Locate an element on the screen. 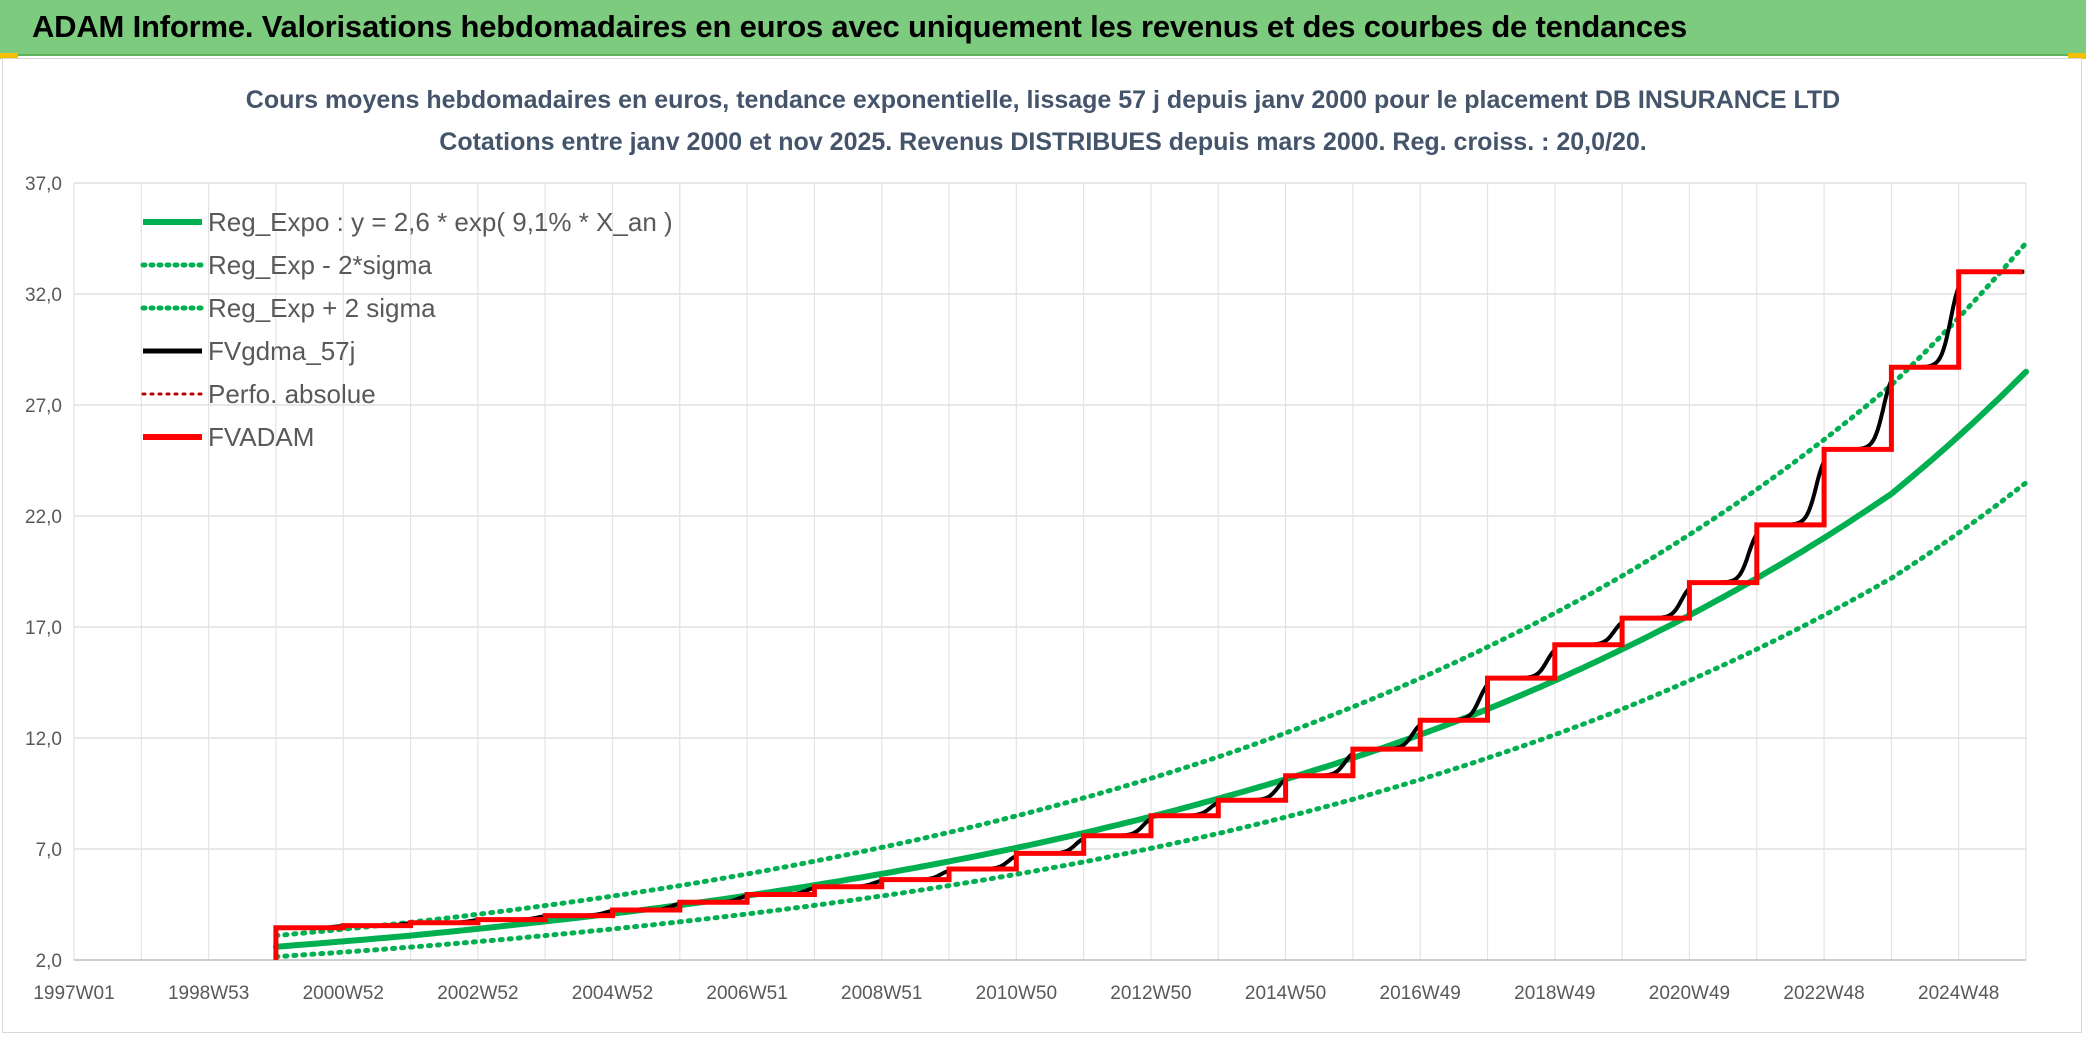 This screenshot has height=1037, width=2086. y-tick-label: 12,0 is located at coordinates (43, 739).